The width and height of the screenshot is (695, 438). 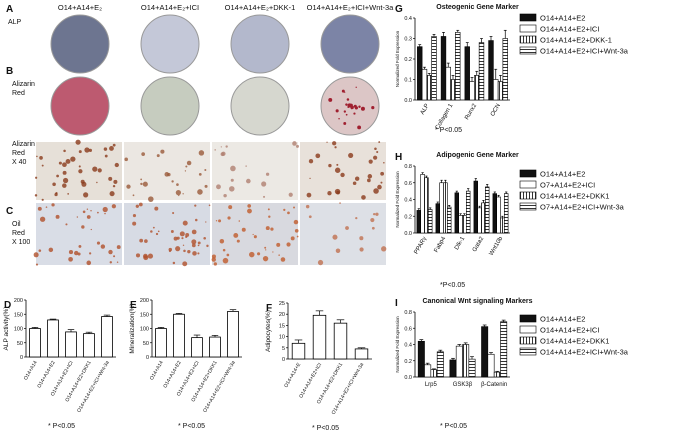 What do you see at coordinates (350, 44) in the screenshot?
I see `alp-dish` at bounding box center [350, 44].